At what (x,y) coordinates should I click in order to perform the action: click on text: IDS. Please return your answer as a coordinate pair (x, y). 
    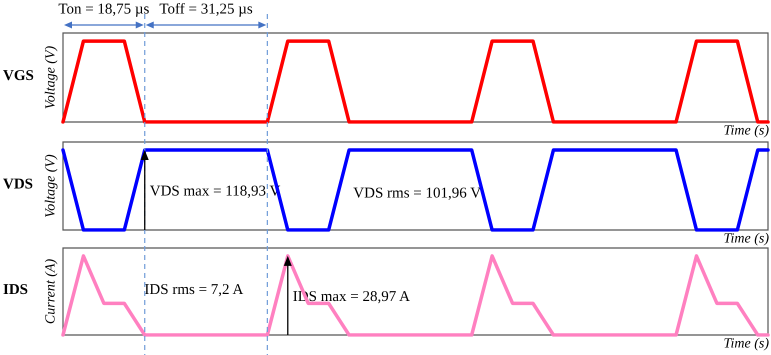
    Looking at the image, I should click on (15, 290).